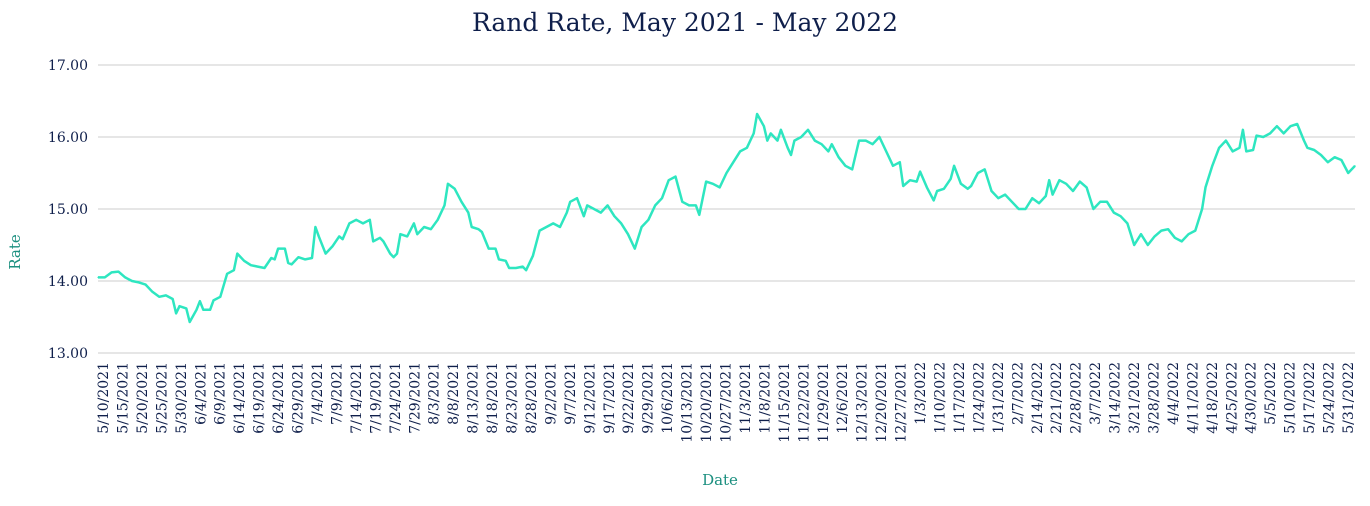 This screenshot has width=1370, height=506. Describe the element at coordinates (68, 282) in the screenshot. I see `y-tick-label: 14.00` at that location.